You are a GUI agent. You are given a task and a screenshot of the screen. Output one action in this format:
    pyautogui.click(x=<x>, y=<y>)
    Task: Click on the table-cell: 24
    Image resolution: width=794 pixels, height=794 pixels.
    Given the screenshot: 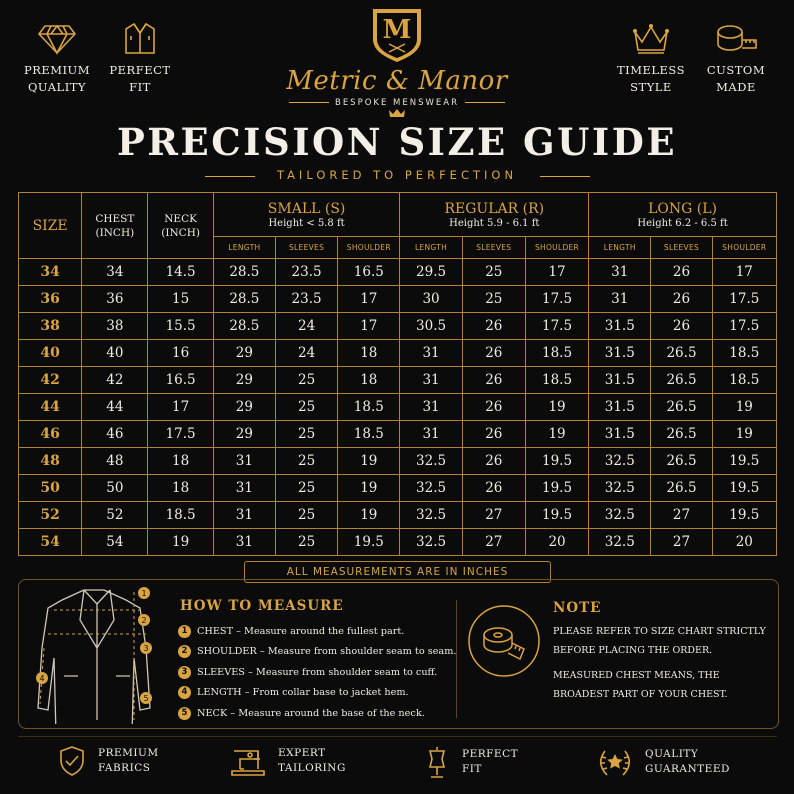 What is the action you would take?
    pyautogui.click(x=306, y=353)
    